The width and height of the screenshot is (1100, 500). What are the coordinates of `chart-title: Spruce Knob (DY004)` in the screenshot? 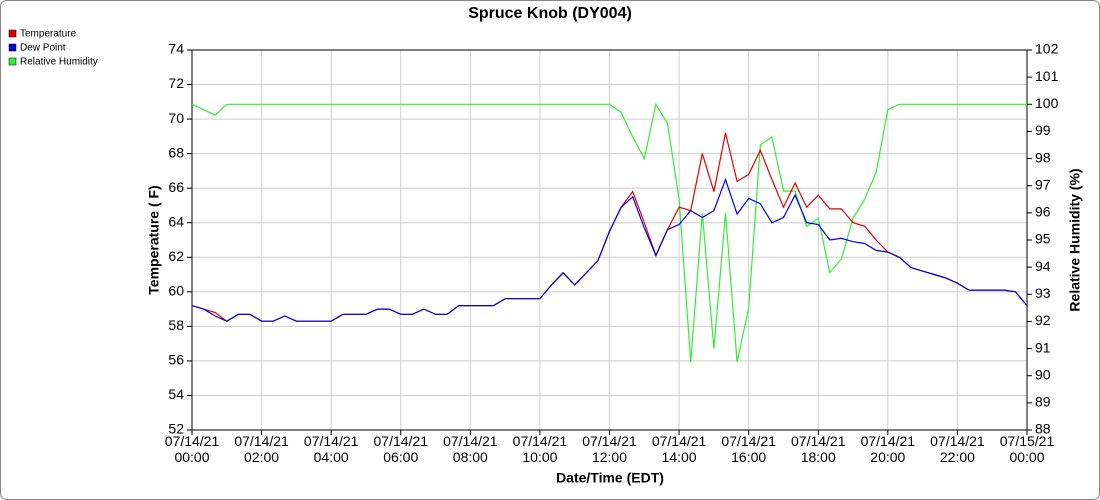 It's located at (550, 13).